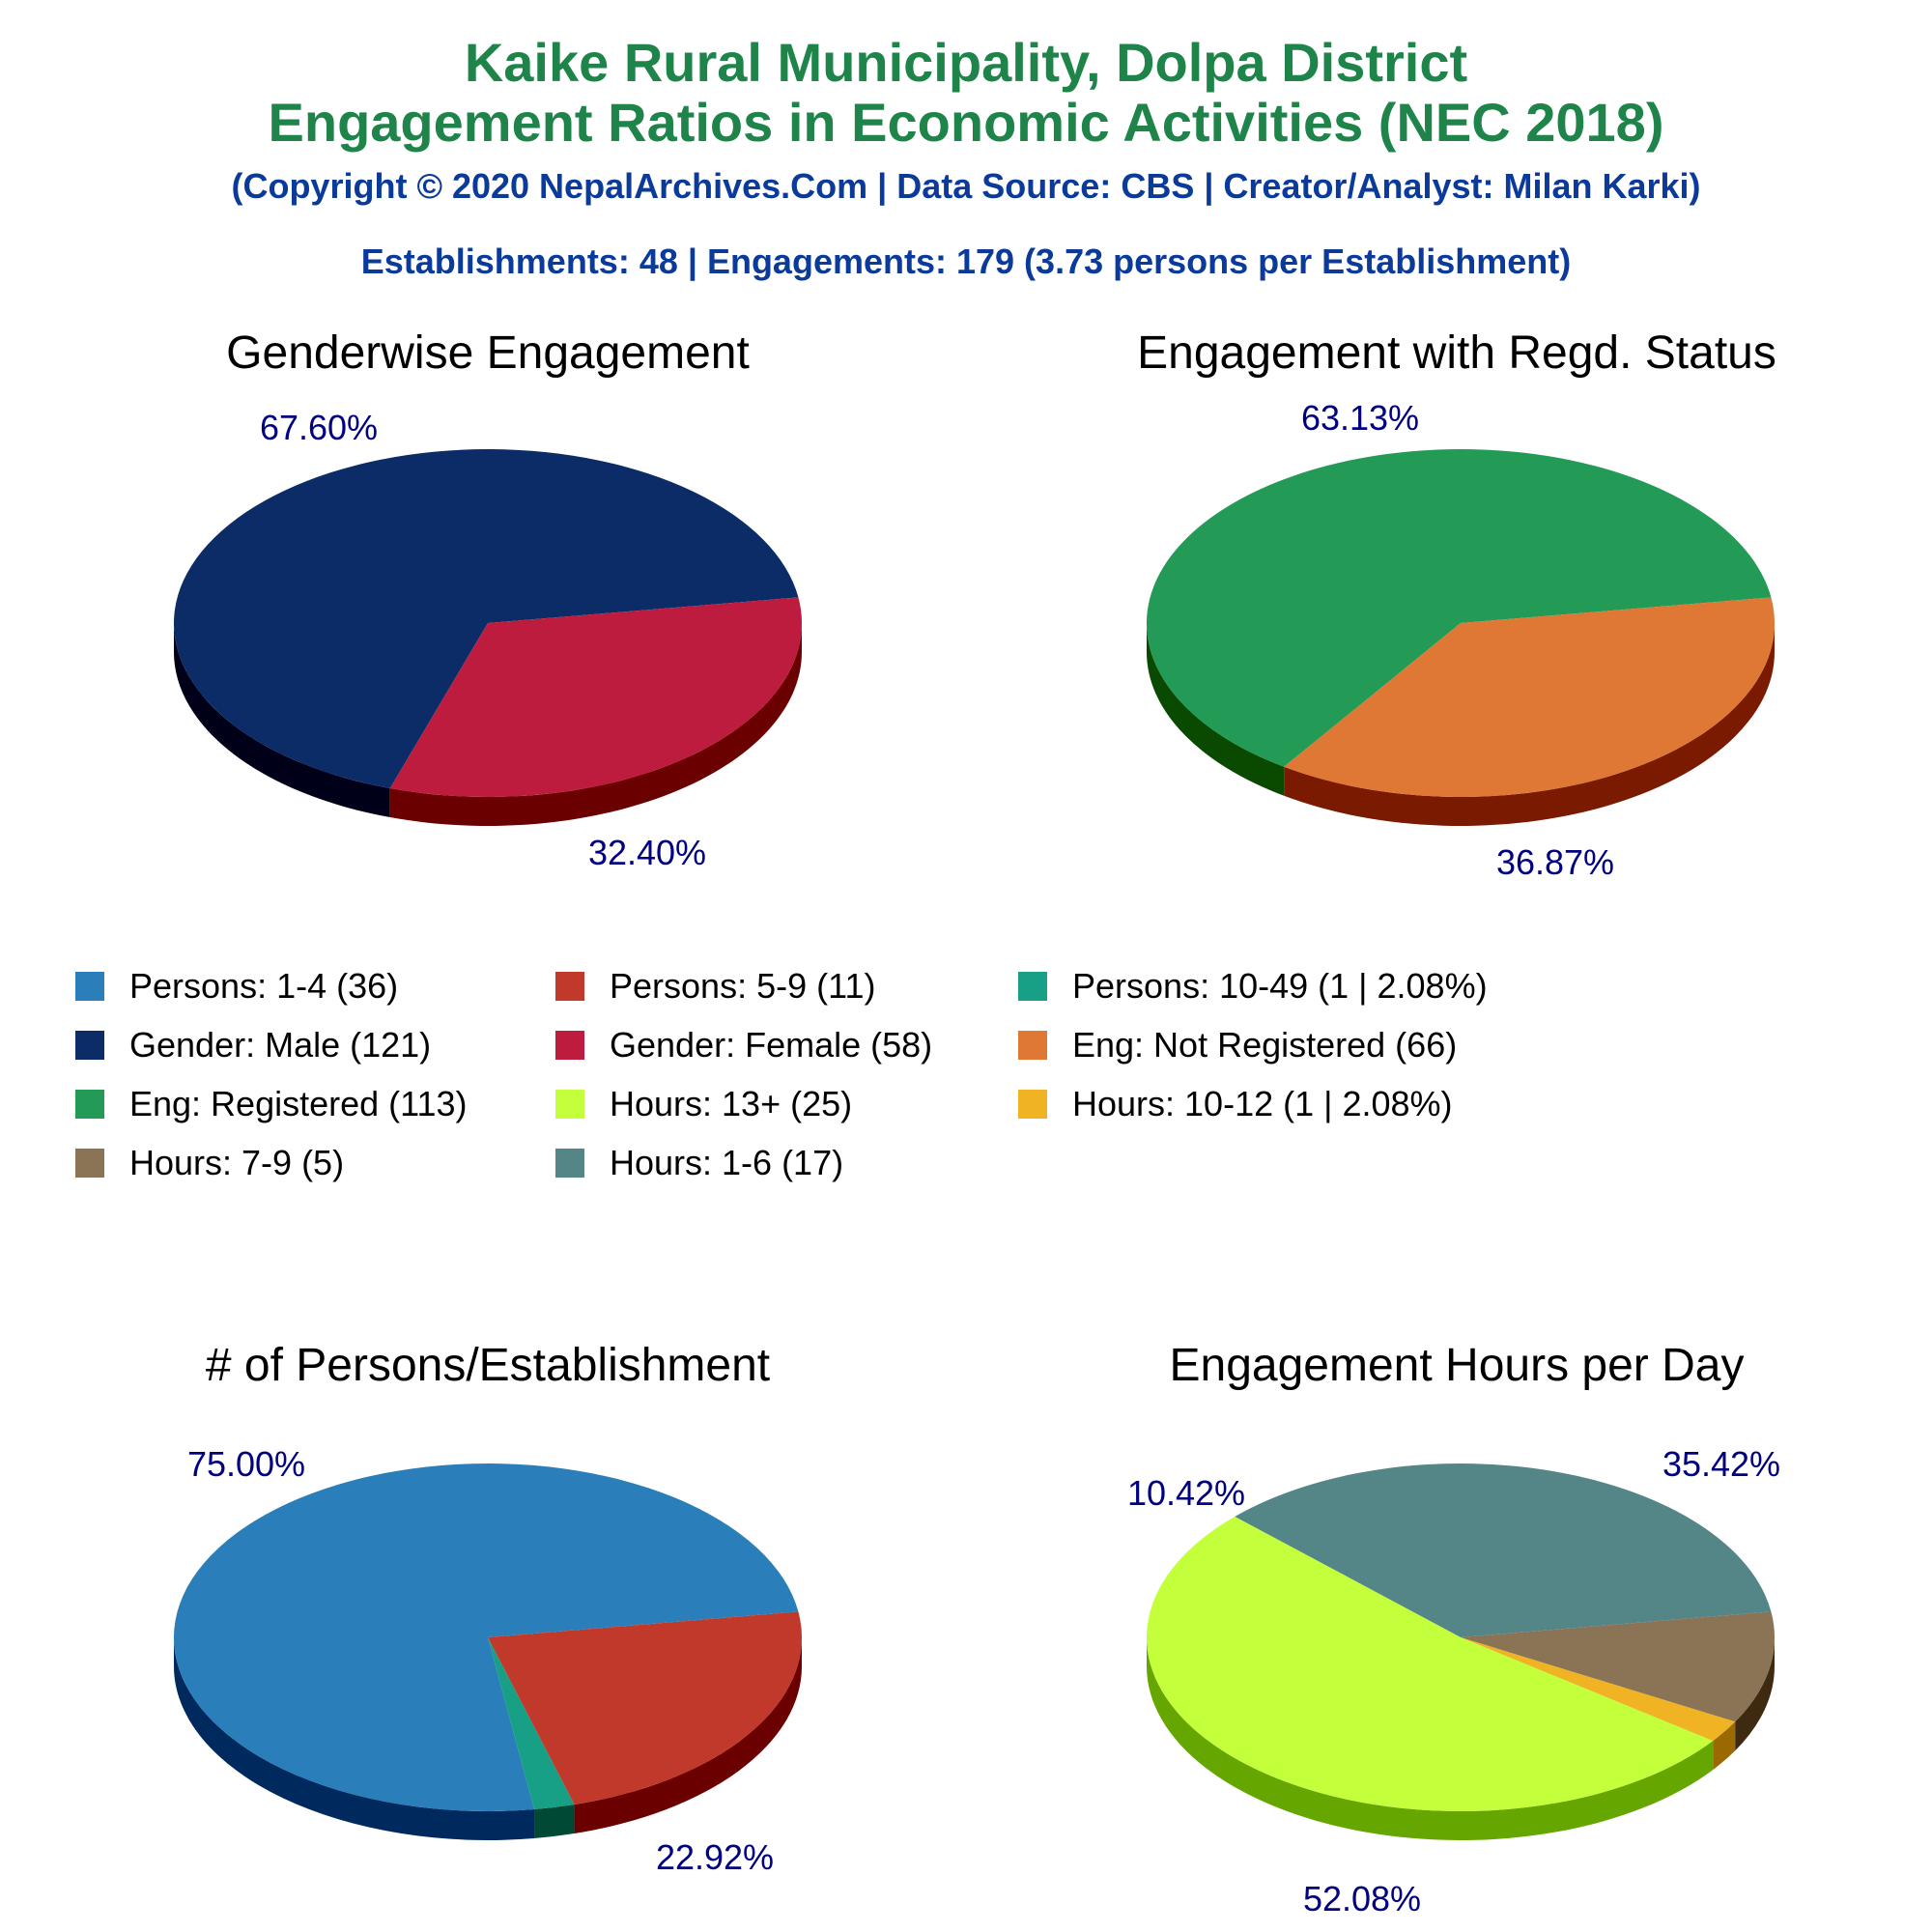 The width and height of the screenshot is (1932, 1932). I want to click on pie-chart-2: 63.13% 36.87%, so click(1461, 640).